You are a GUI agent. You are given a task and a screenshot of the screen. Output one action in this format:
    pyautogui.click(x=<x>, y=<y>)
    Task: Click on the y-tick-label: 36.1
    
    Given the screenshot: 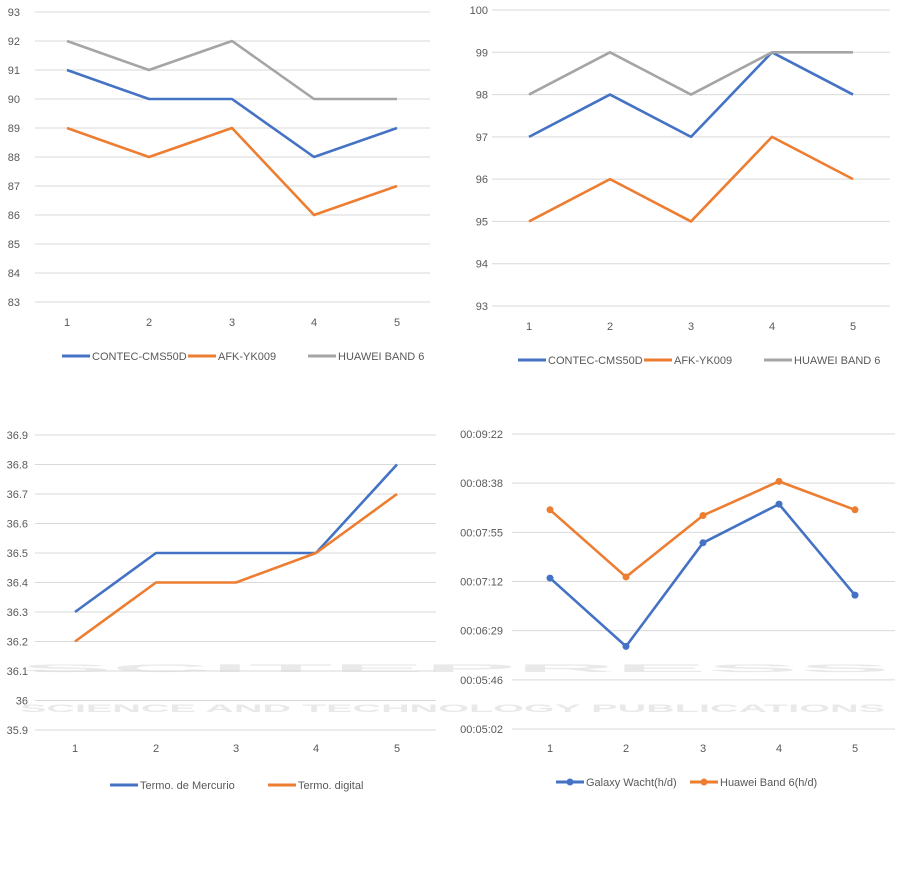 What is the action you would take?
    pyautogui.click(x=17, y=672)
    